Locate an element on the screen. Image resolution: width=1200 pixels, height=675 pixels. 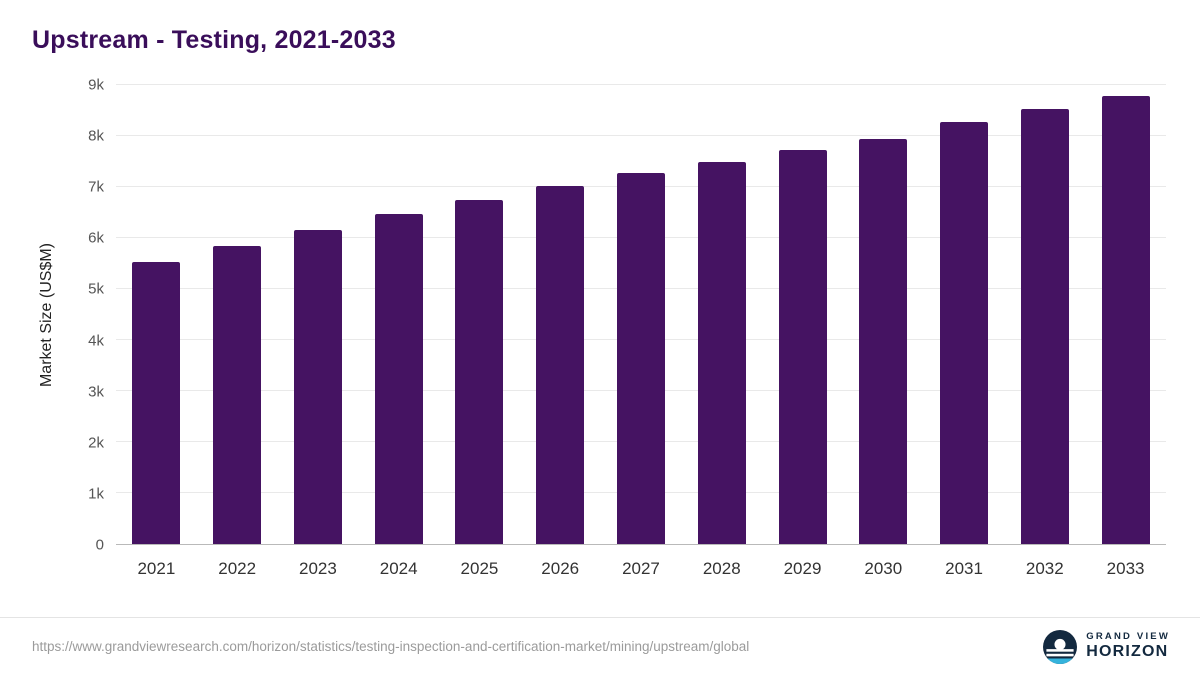
brand-name-top: GRAND VIEW is located at coordinates (1128, 636).